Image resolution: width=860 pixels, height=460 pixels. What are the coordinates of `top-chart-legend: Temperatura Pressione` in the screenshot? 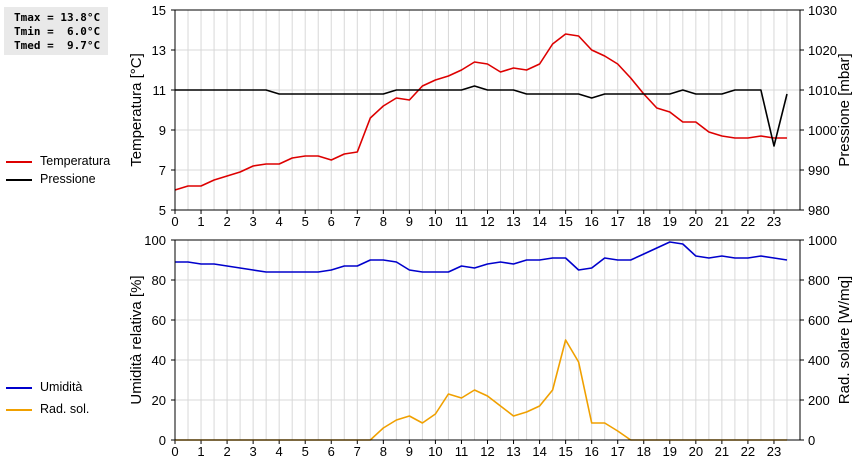 It's located at (66, 174).